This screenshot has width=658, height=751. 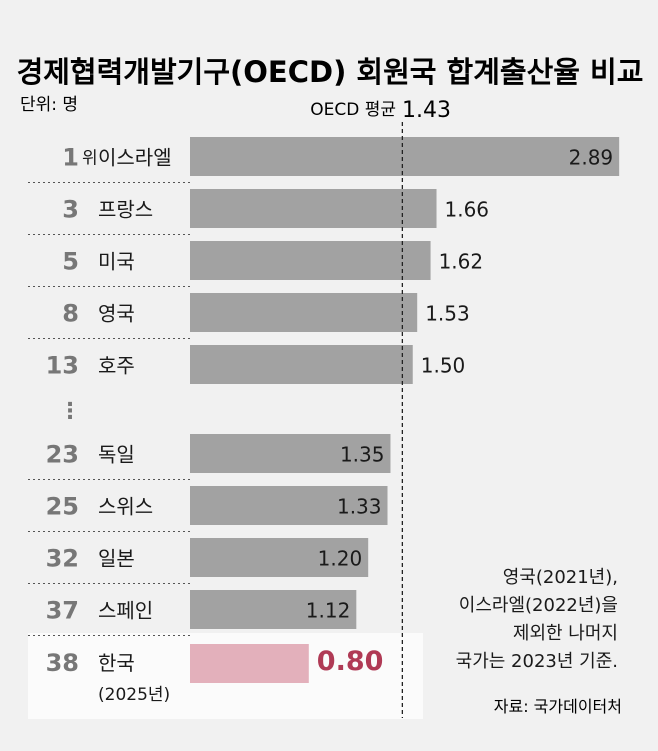 What do you see at coordinates (350, 661) in the screenshot?
I see `value-label: 0.80` at bounding box center [350, 661].